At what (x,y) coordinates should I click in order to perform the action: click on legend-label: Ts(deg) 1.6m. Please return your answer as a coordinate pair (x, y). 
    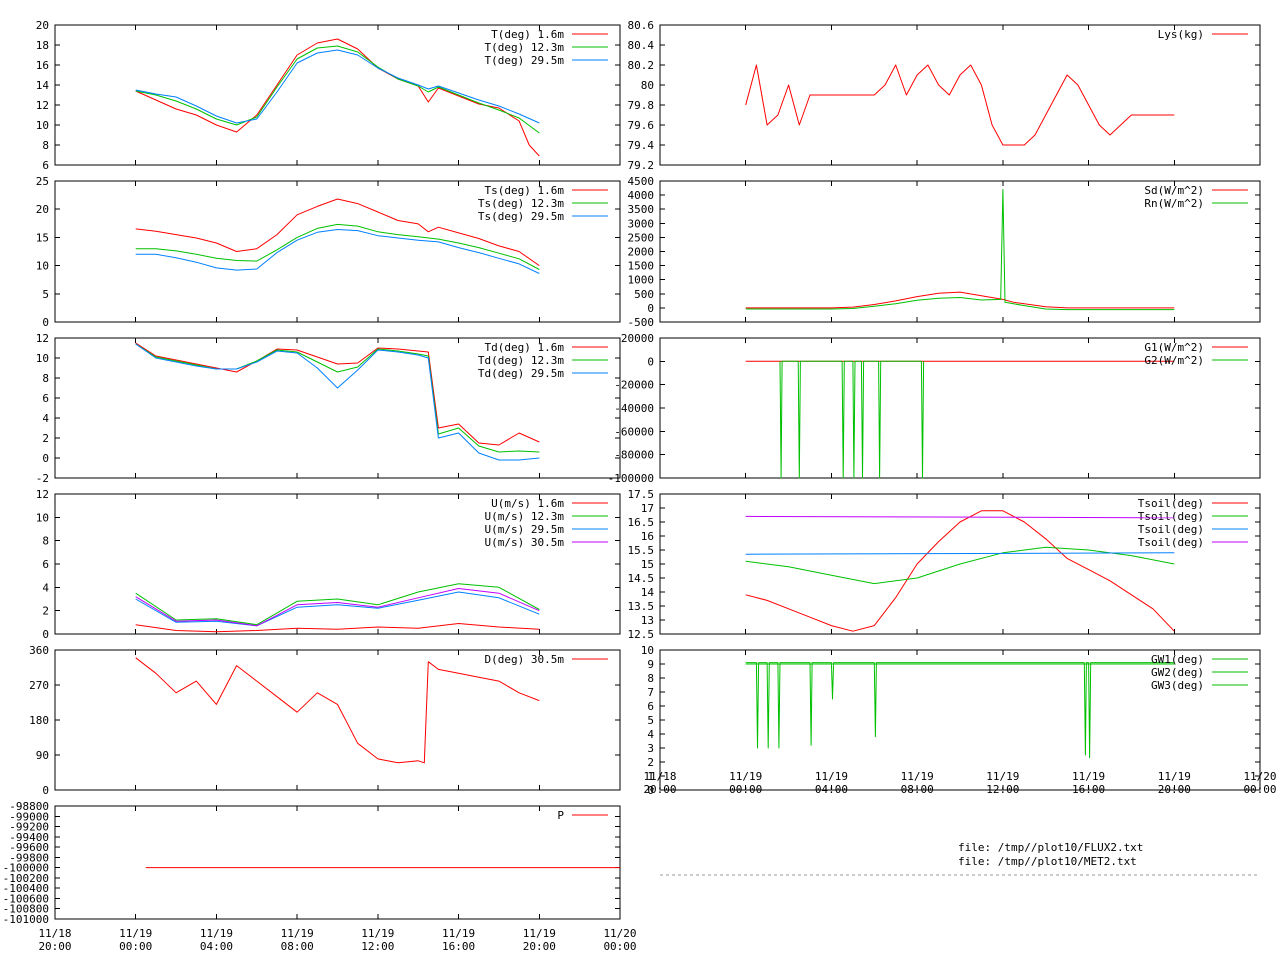
    Looking at the image, I should click on (525, 190).